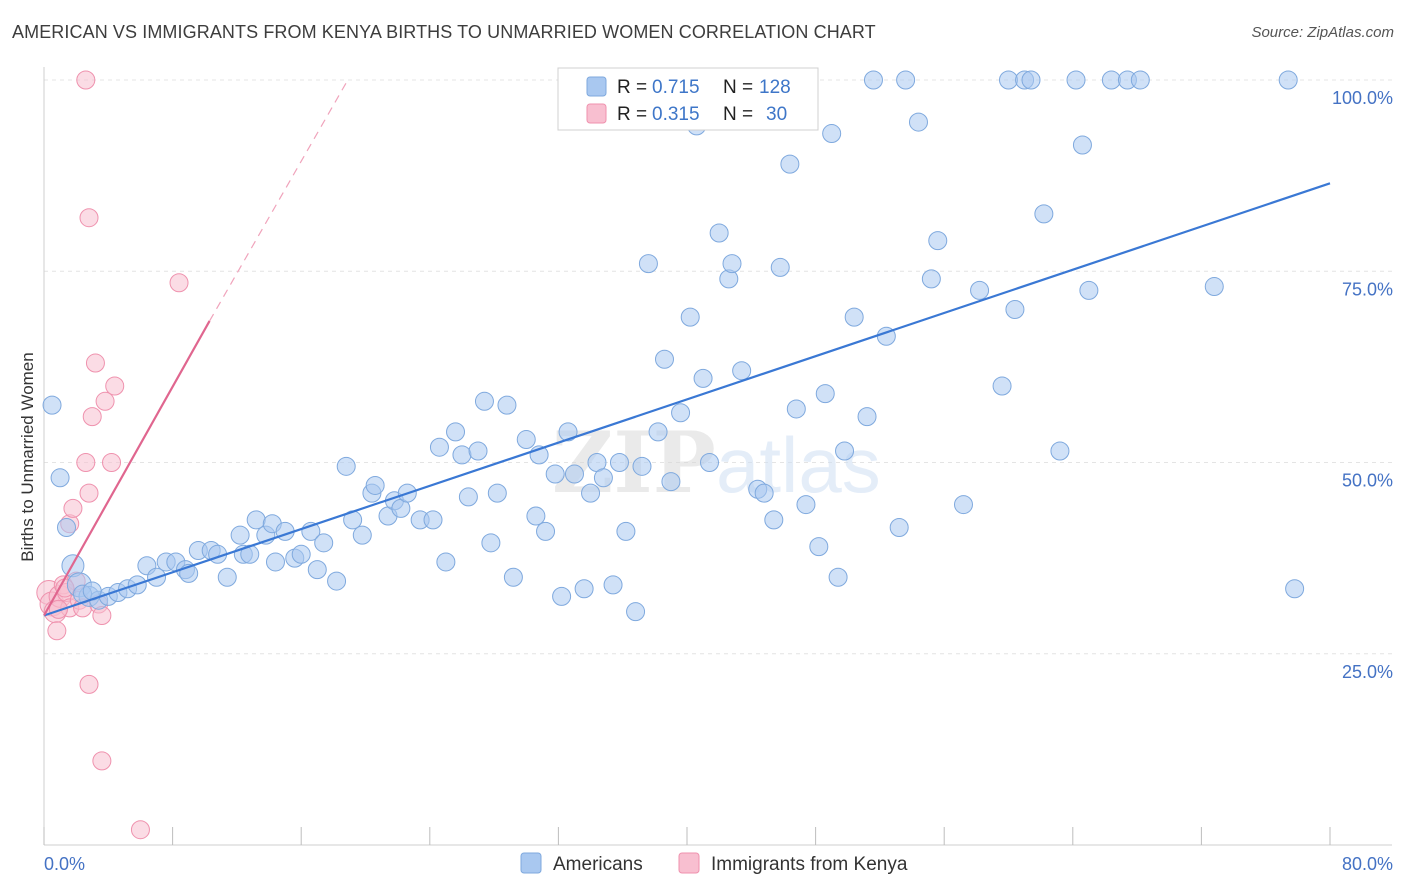 Image resolution: width=1406 pixels, height=892 pixels. I want to click on legend: R = 0.715 N = 128 R = 0.315 N = 30, so click(688, 99).